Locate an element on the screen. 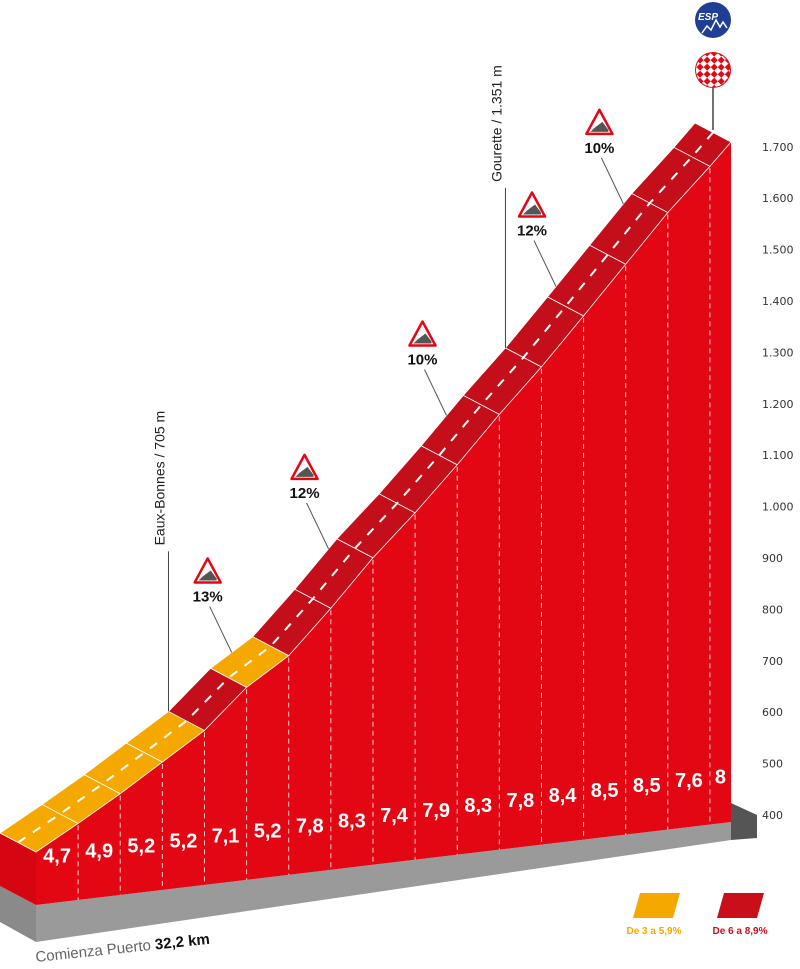 The height and width of the screenshot is (969, 800). y-tick-label: 1.100 is located at coordinates (778, 455).